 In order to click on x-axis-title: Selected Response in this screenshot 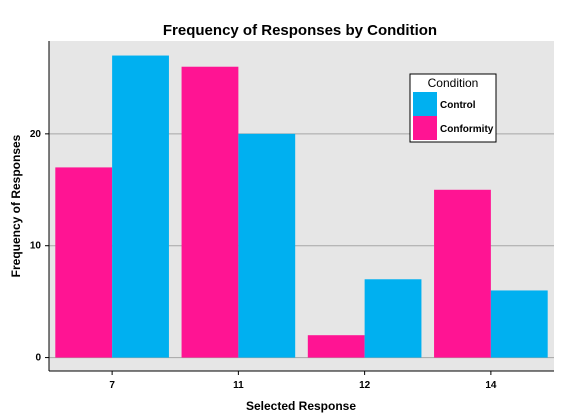, I will do `click(301, 406)`.